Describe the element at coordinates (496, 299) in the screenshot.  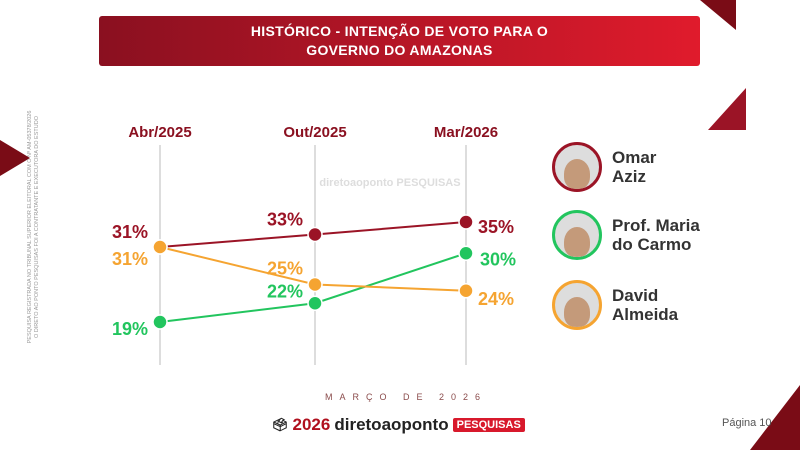
I see `data-label: 24%` at that location.